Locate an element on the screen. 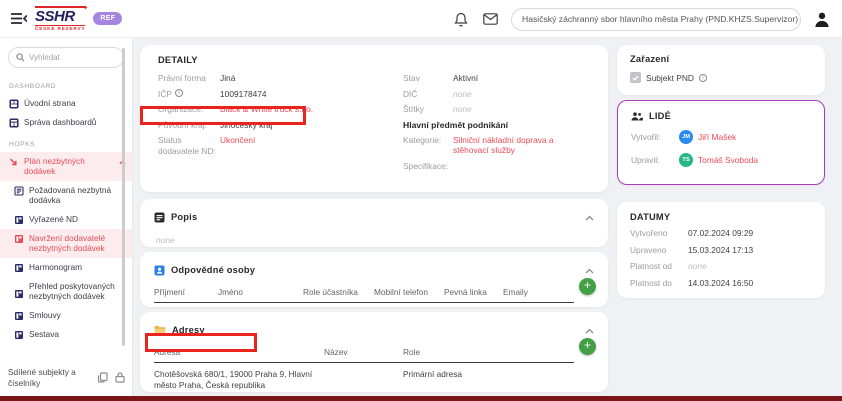  field-pravni-forma: Právní forma Jiná is located at coordinates (197, 78).